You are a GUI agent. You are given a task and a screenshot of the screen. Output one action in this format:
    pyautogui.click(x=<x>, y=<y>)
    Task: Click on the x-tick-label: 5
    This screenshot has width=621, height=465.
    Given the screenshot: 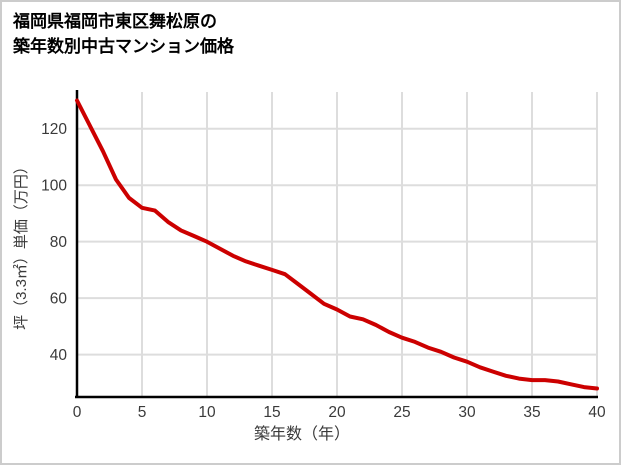 What is the action you would take?
    pyautogui.click(x=142, y=412)
    